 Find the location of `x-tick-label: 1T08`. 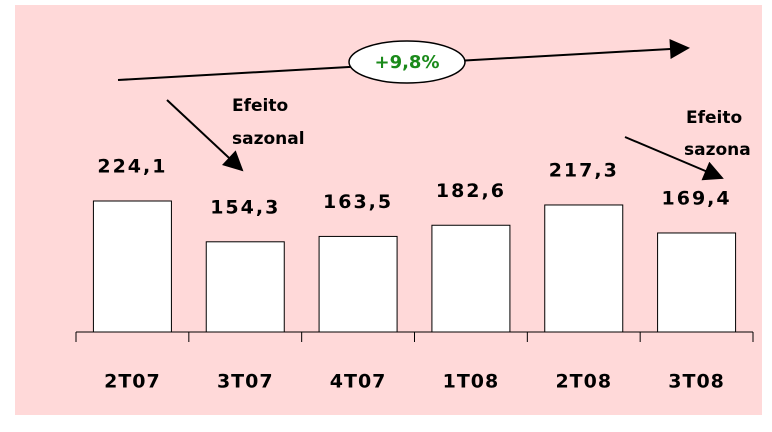

x-tick-label: 1T08 is located at coordinates (471, 382).